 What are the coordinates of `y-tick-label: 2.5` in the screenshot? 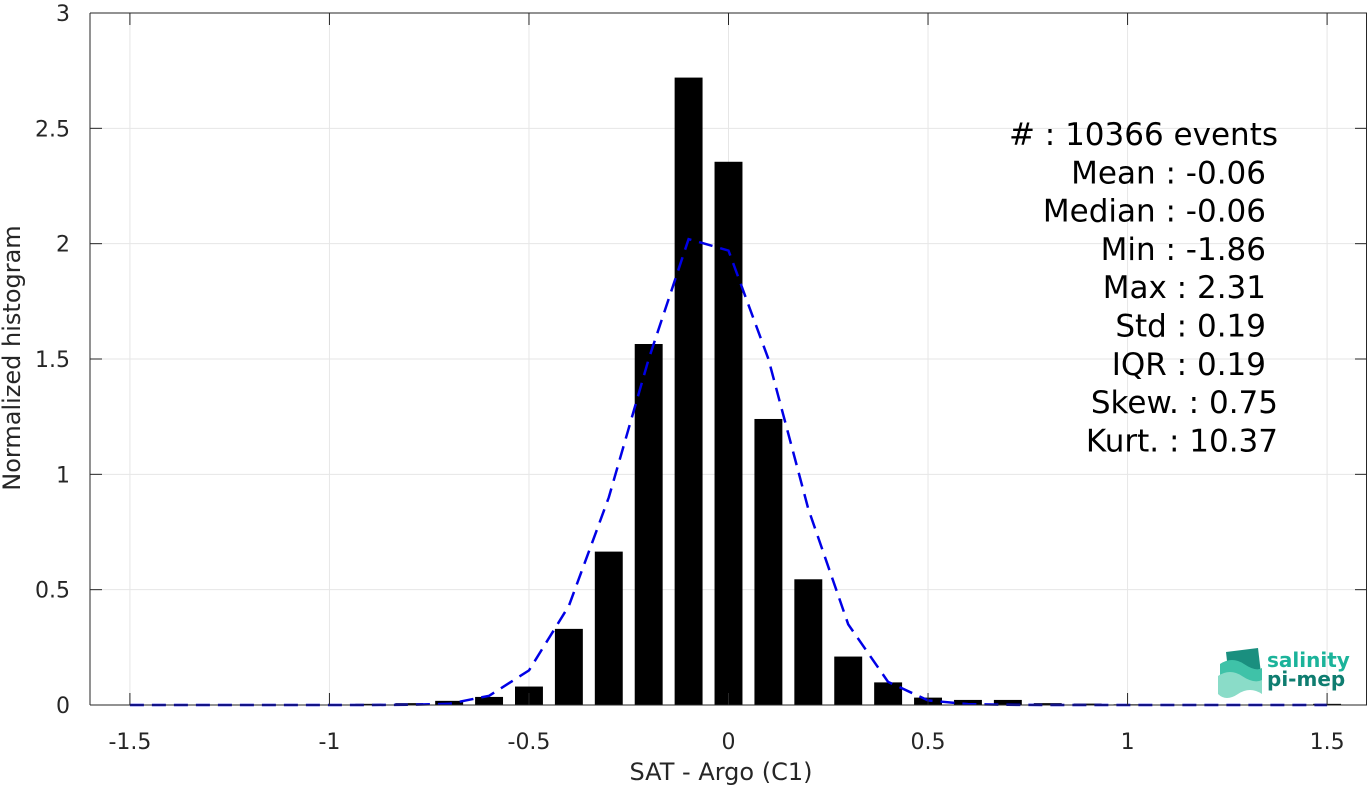 It's located at (52, 129).